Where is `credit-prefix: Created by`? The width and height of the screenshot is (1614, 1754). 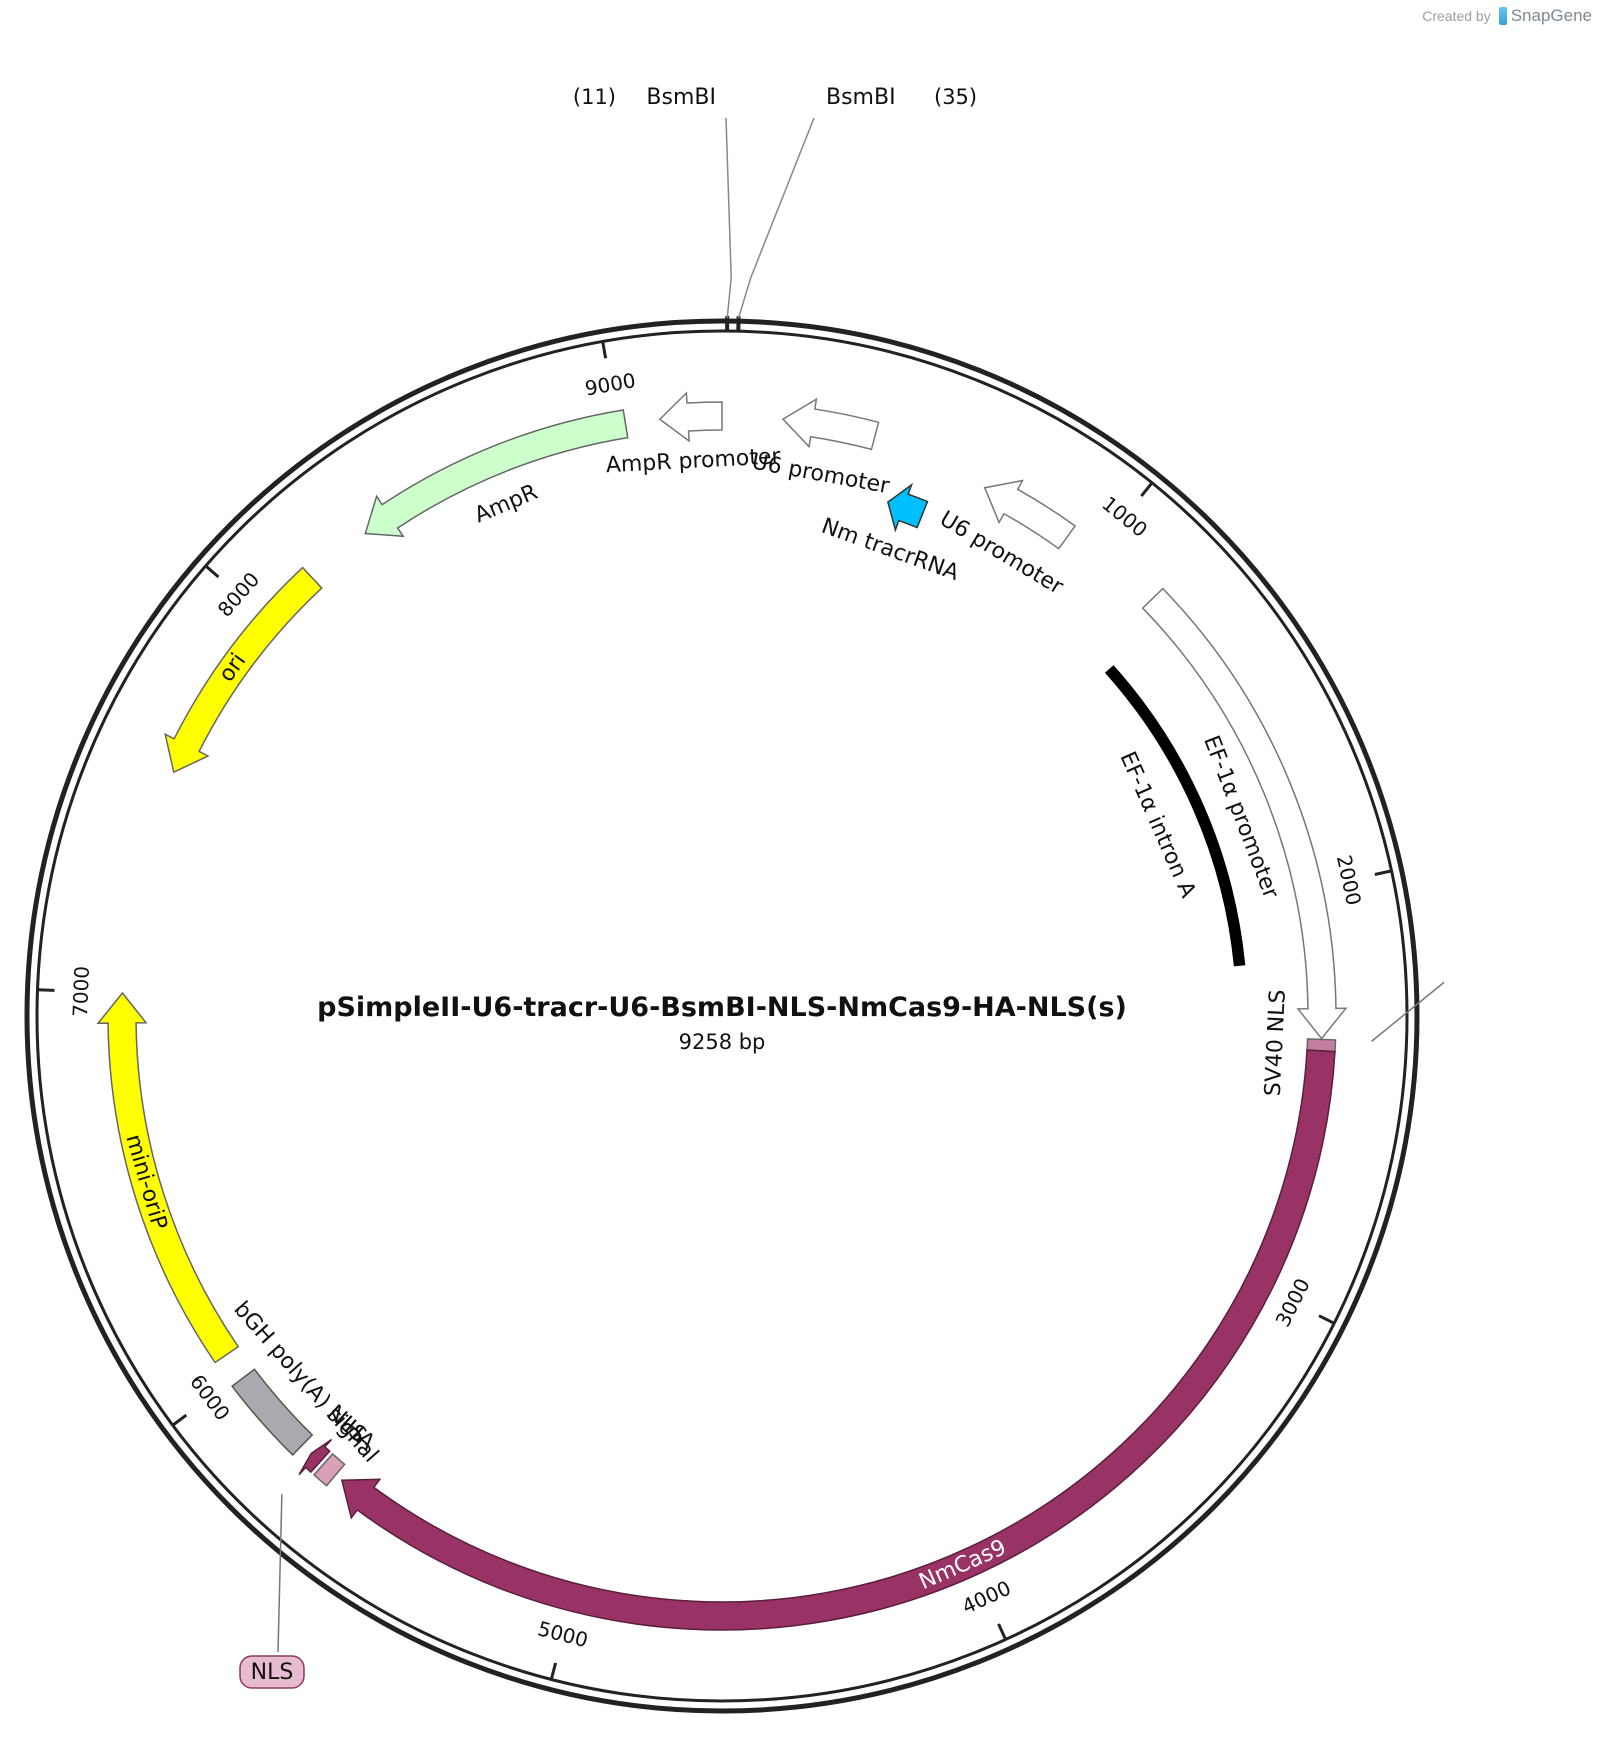 credit-prefix: Created by is located at coordinates (1456, 16).